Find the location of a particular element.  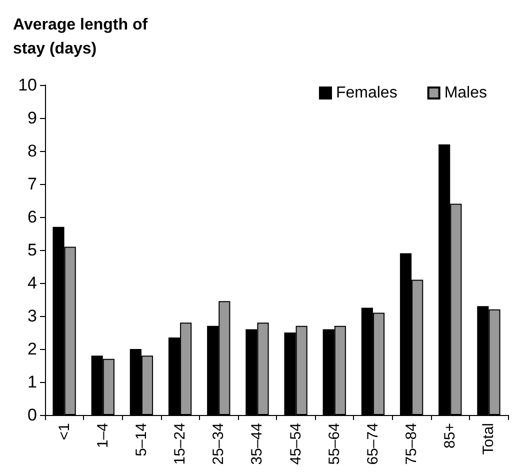

x-tick-label: 25–34 is located at coordinates (219, 444).